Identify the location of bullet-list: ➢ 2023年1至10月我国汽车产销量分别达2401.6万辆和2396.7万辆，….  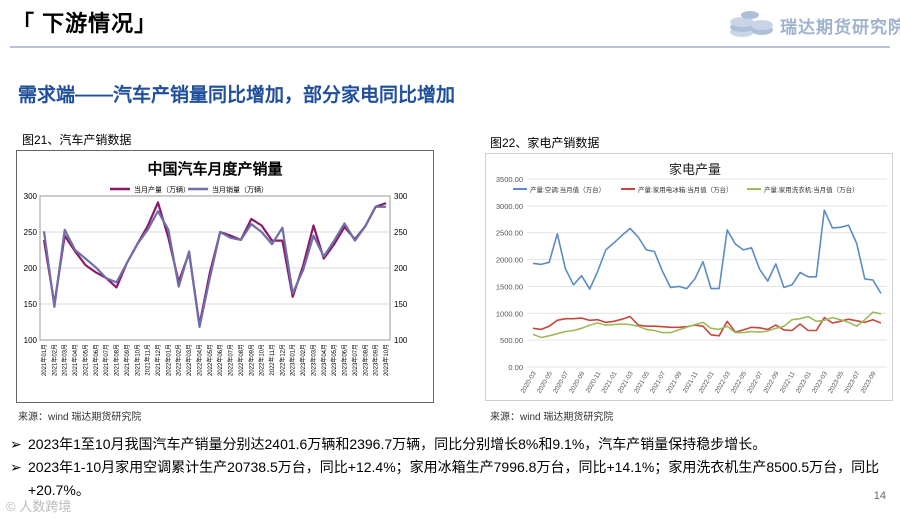
(450, 467).